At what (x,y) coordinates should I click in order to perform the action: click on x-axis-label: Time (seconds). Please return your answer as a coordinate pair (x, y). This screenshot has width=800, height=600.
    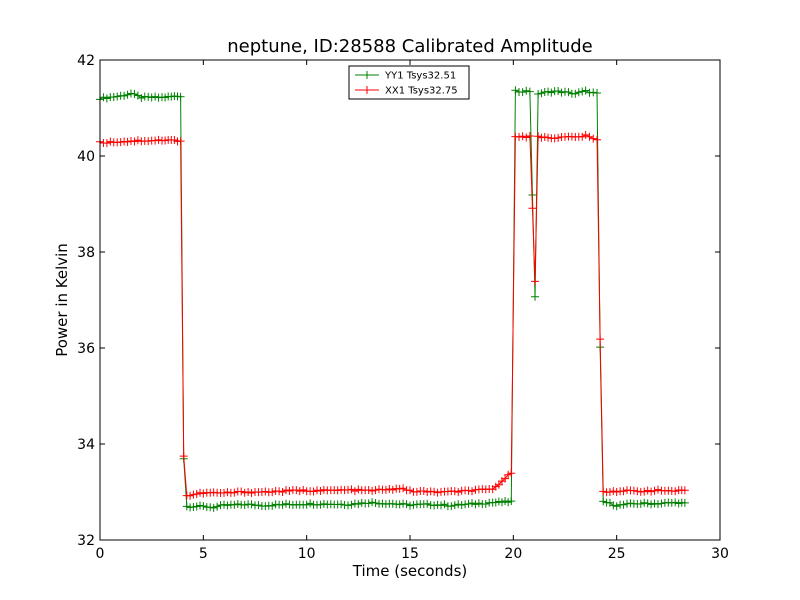
    Looking at the image, I should click on (410, 571).